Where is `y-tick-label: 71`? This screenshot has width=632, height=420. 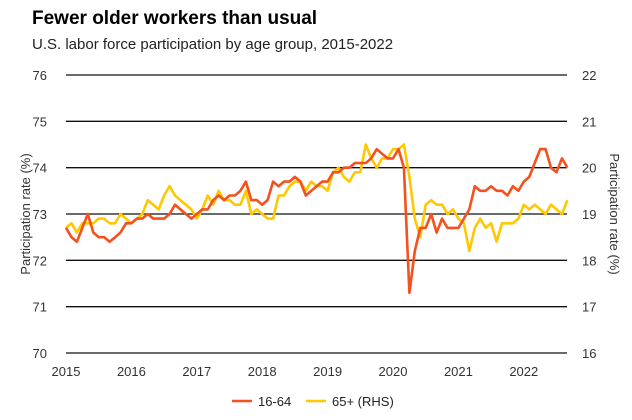
y-tick-label: 71 is located at coordinates (40, 307).